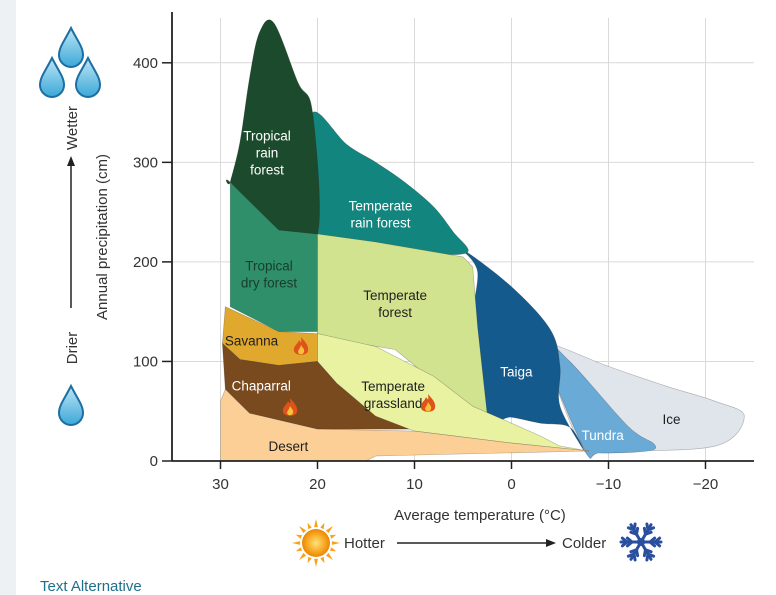  Describe the element at coordinates (480, 515) in the screenshot. I see `x-axis-title: Average temperature (°C)` at that location.